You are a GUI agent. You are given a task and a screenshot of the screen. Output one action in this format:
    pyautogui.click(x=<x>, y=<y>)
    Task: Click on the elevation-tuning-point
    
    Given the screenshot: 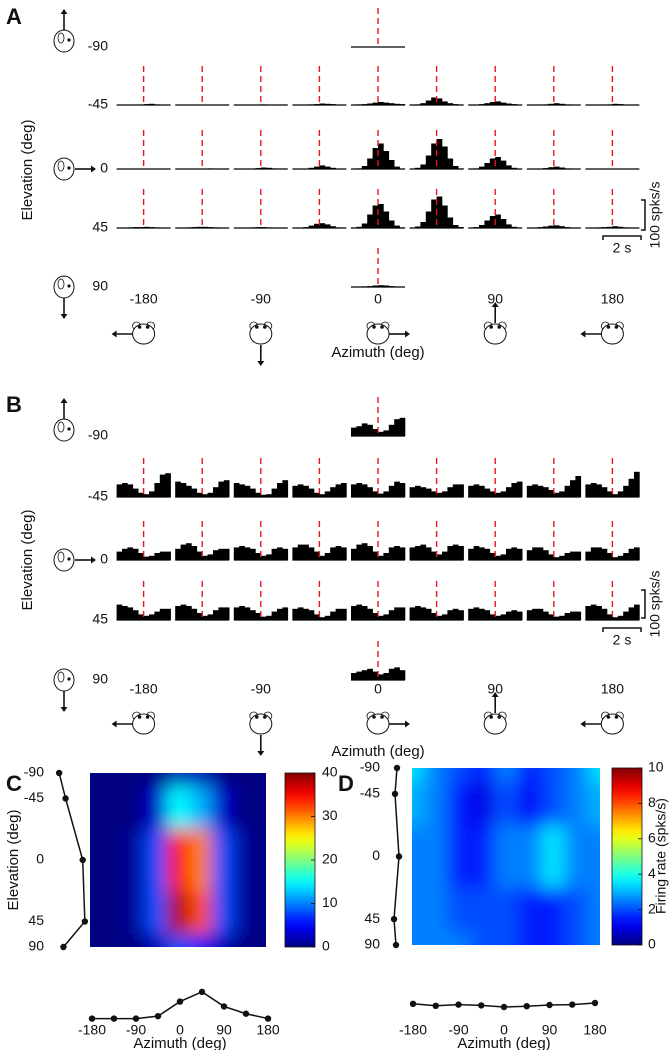 What is the action you would take?
    pyautogui.click(x=65, y=798)
    